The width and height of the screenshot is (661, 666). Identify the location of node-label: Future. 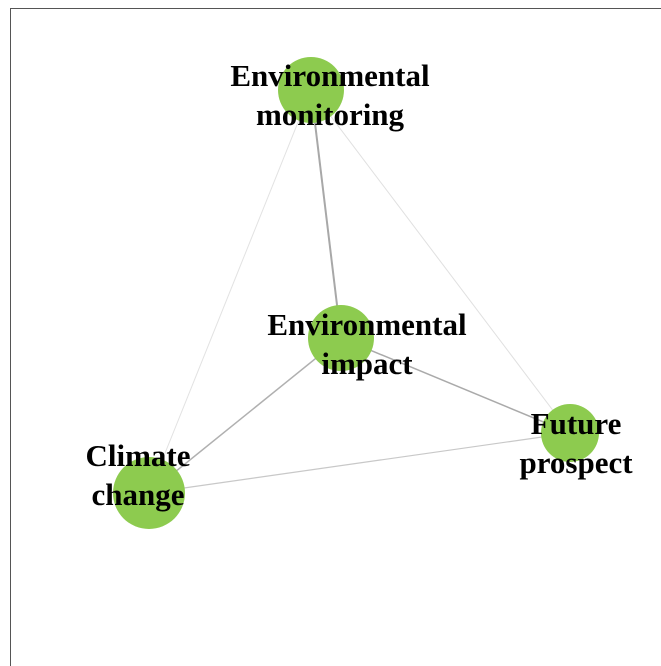
(576, 423).